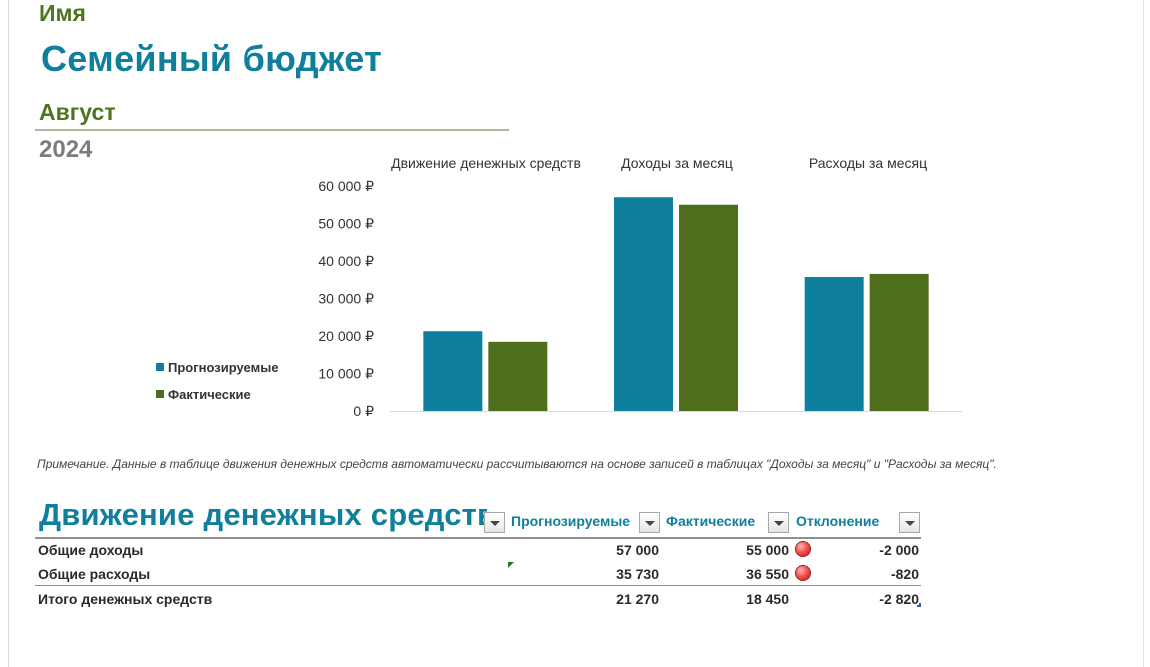 The image size is (1150, 667). I want to click on y-tick-label: 30 000 ₽, so click(346, 299).